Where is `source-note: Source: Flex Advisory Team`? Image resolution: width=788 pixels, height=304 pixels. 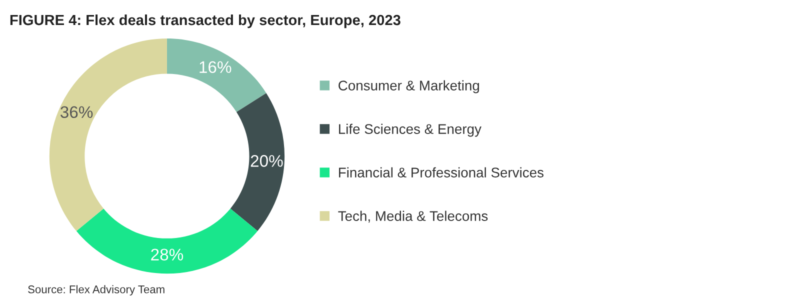 source-note: Source: Flex Advisory Team is located at coordinates (96, 290).